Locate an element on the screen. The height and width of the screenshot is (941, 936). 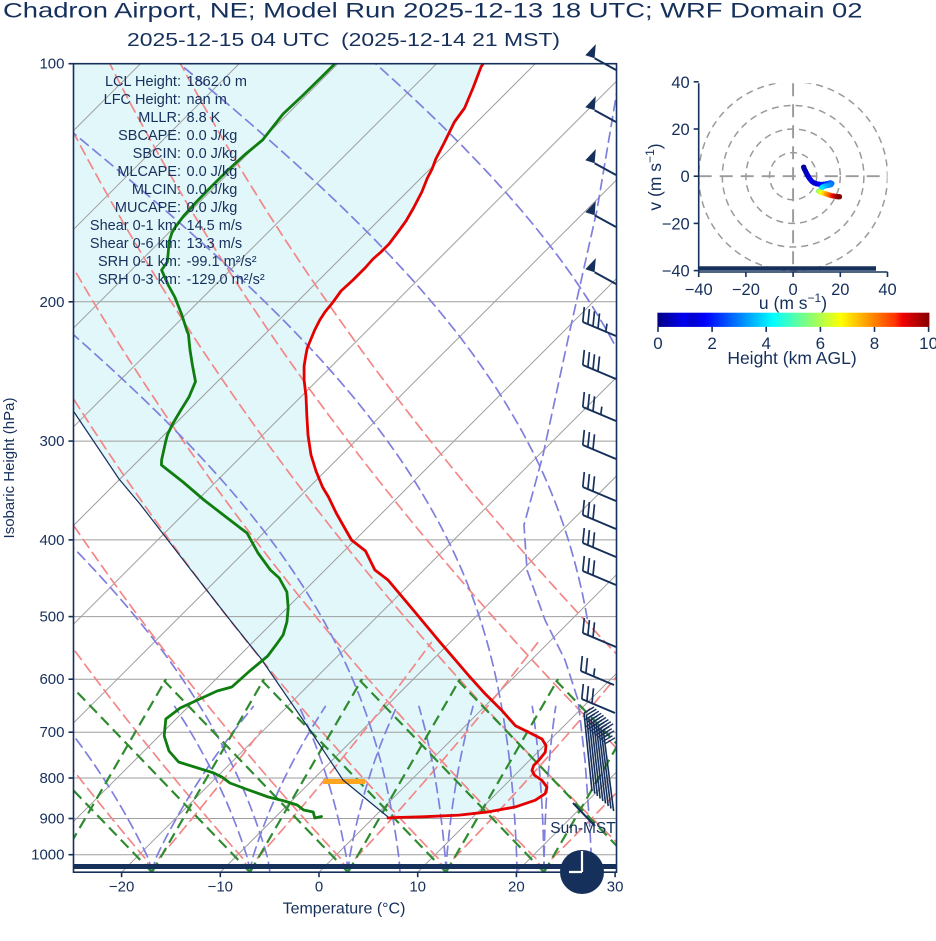
svg-text: 1862.0 m is located at coordinates (217, 82).